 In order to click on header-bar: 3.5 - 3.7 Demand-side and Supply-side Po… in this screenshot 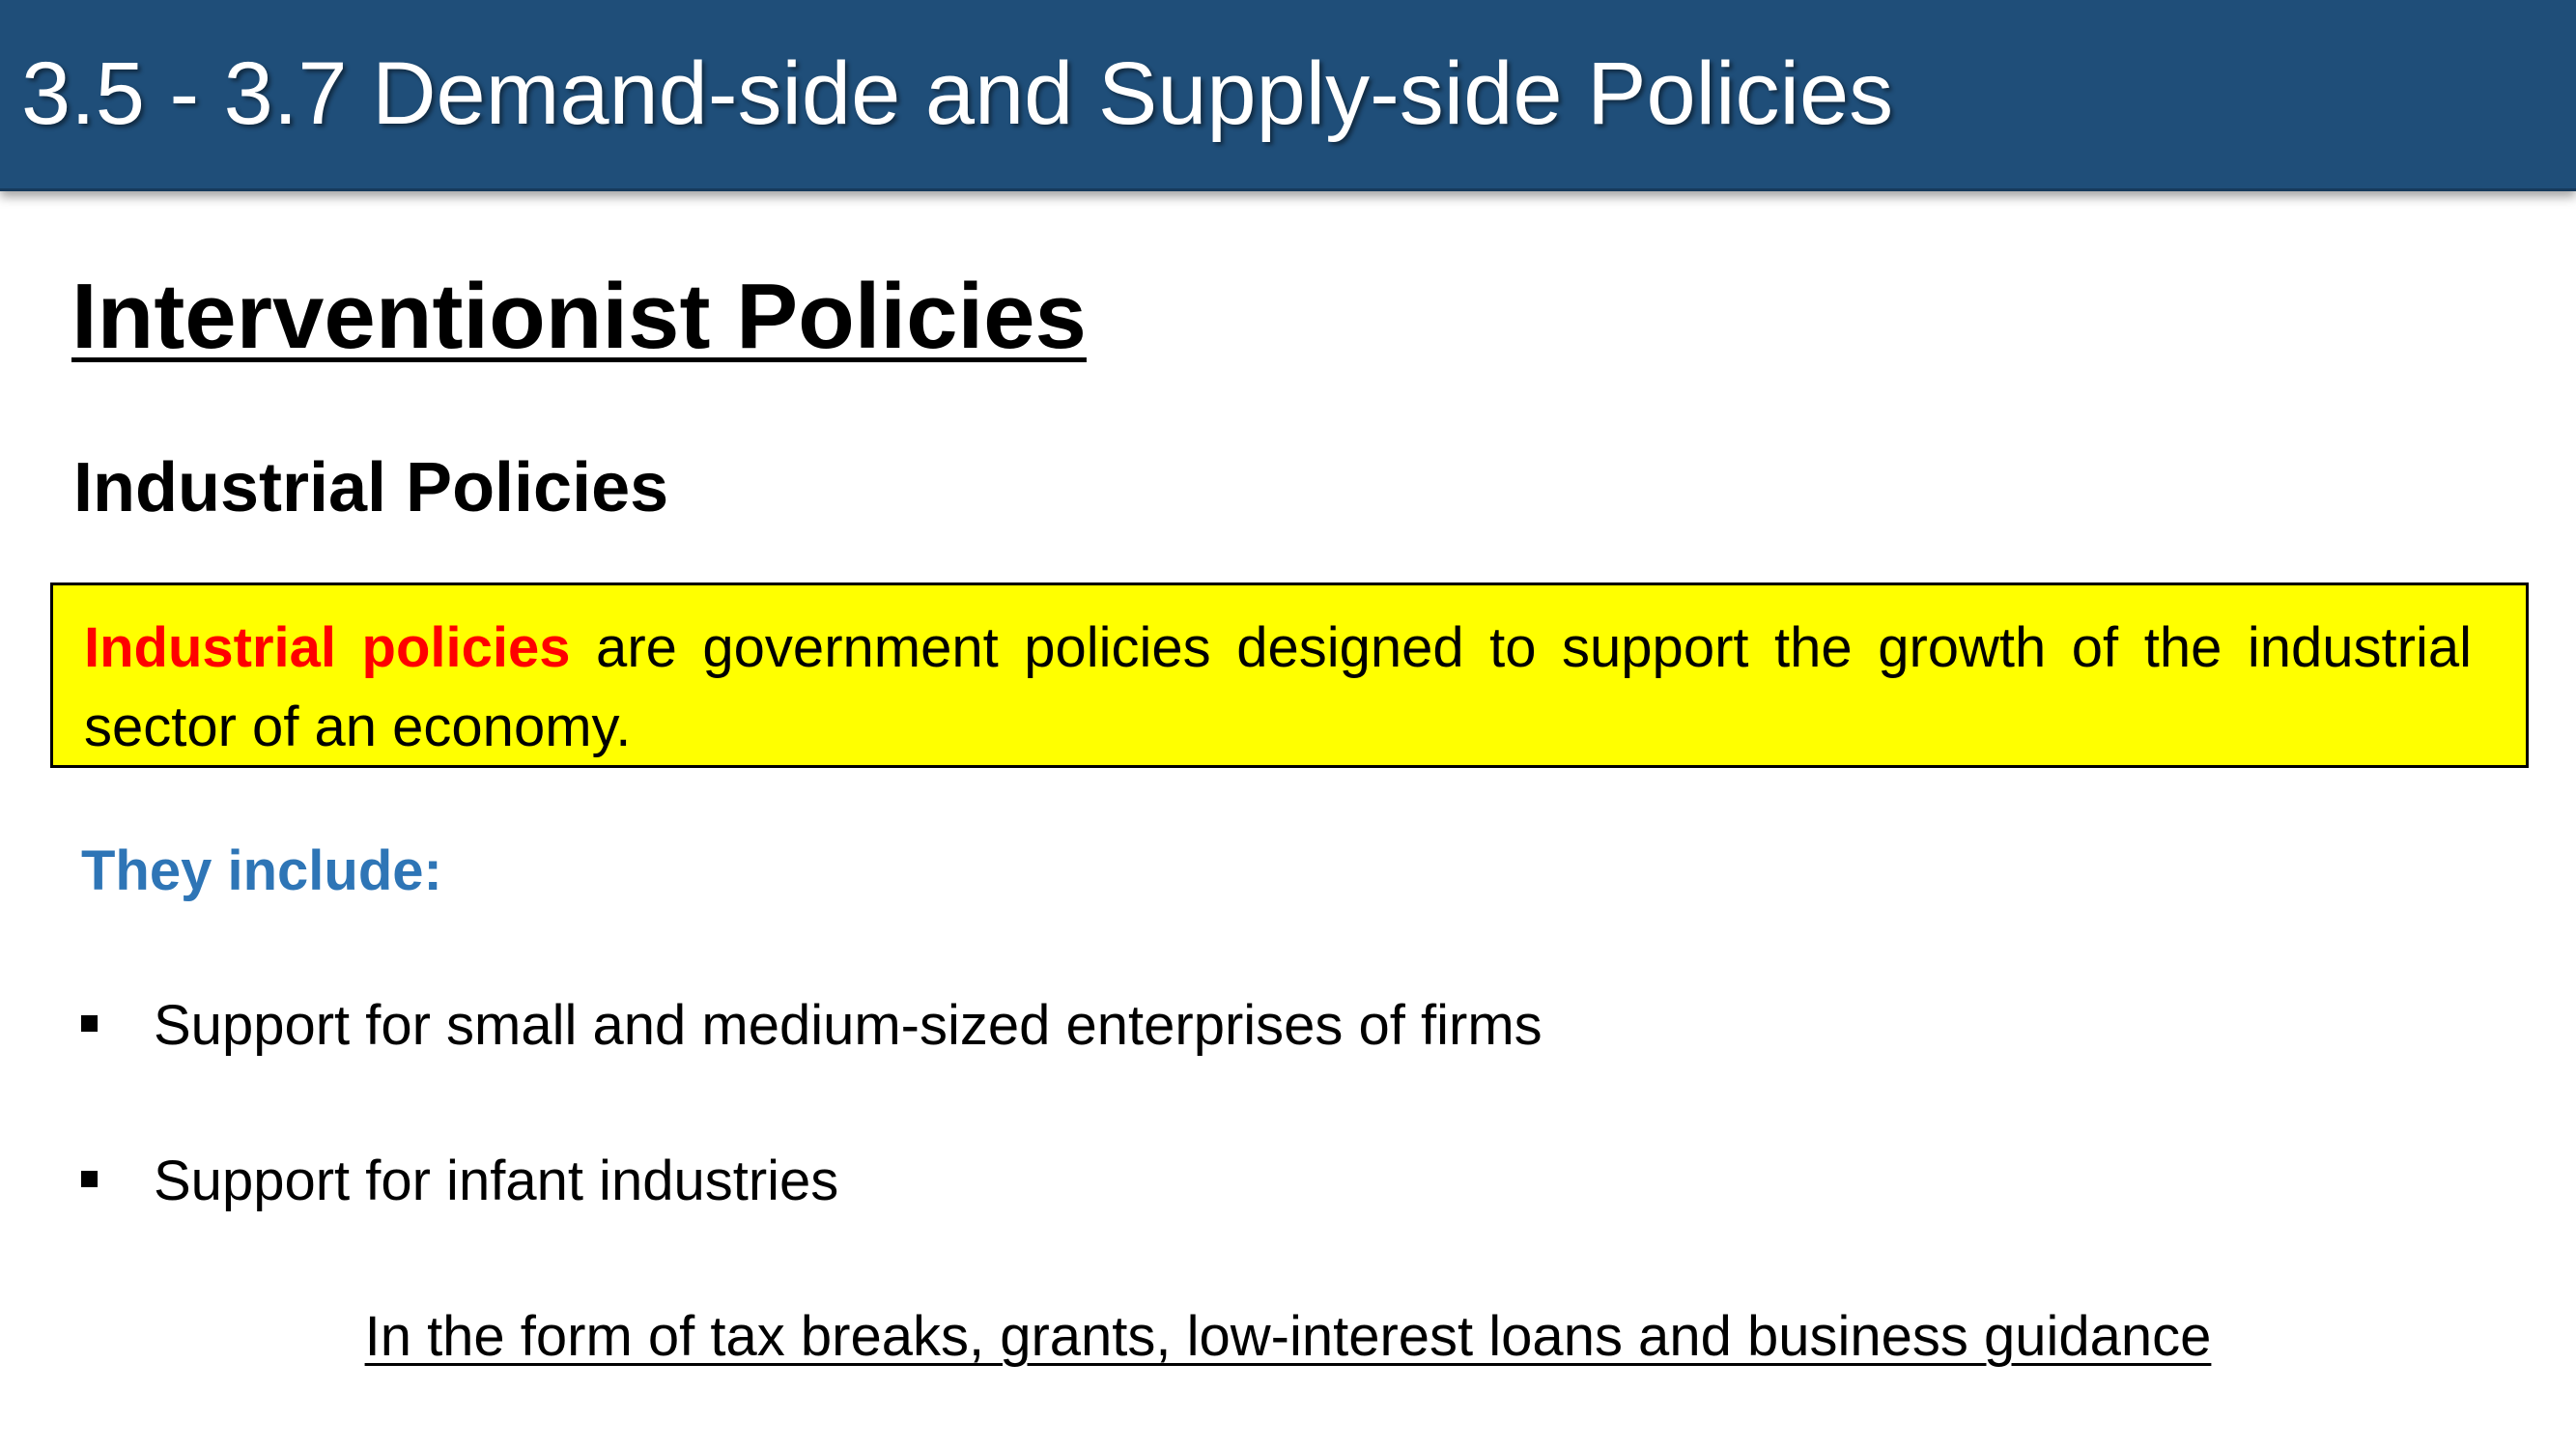, I will do `click(1288, 95)`.